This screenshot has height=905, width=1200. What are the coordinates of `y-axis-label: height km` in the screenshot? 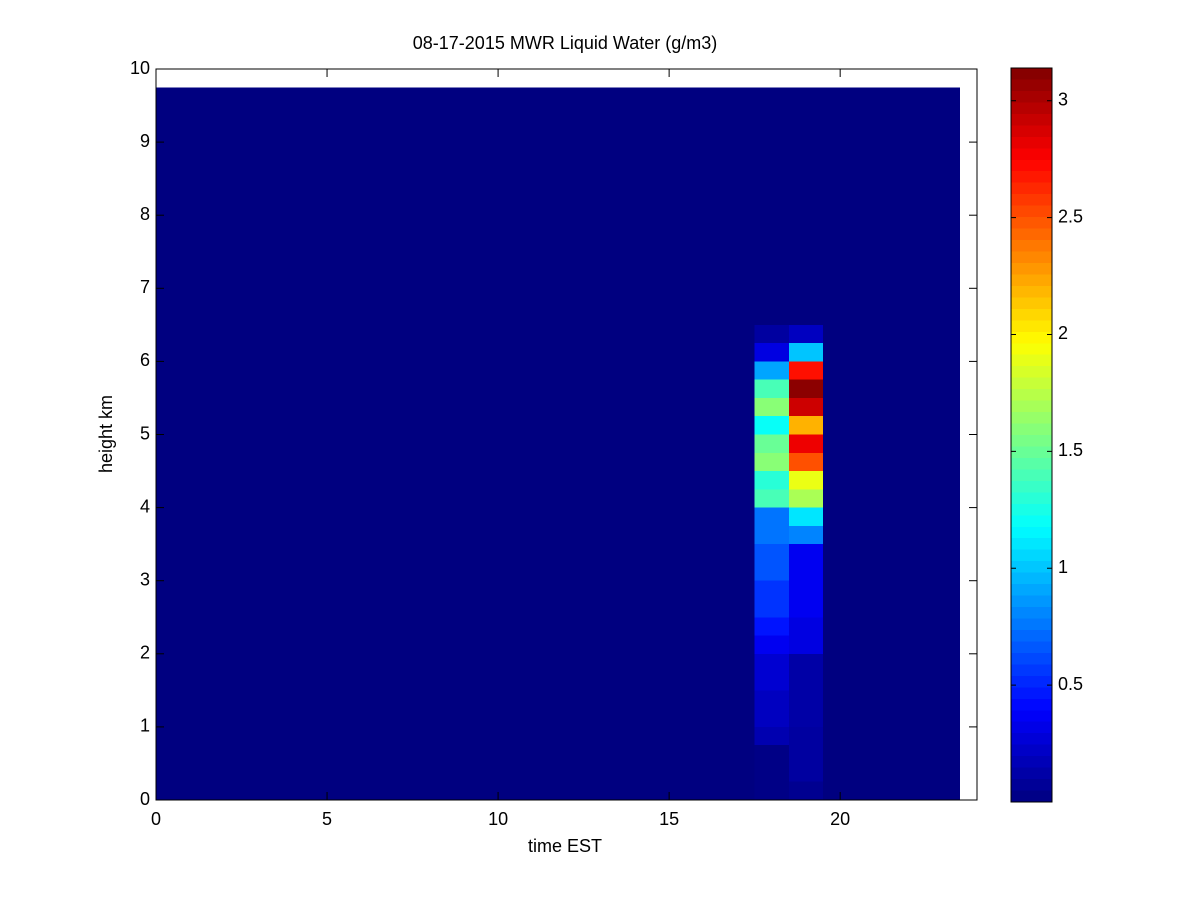 It's located at (106, 434).